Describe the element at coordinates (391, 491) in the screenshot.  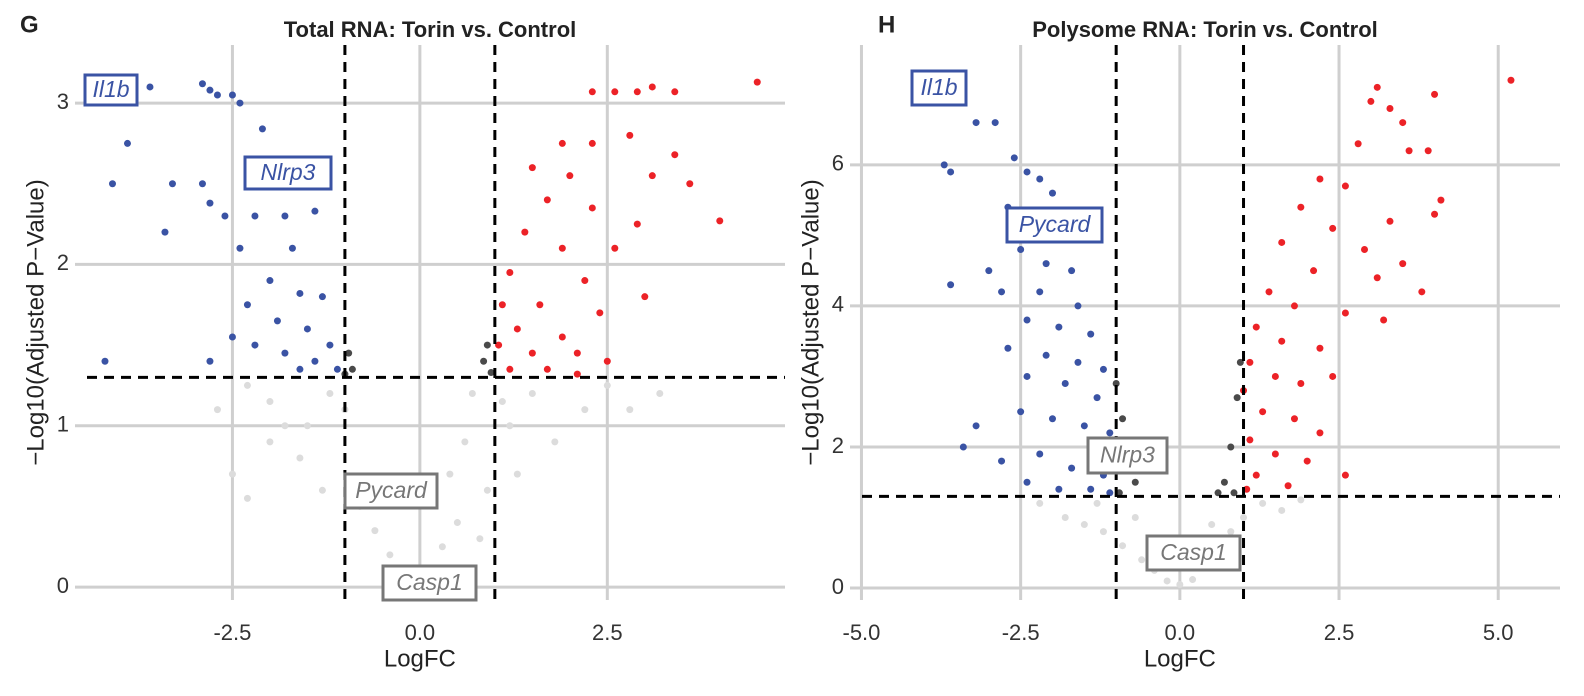
I see `gene-label-box` at that location.